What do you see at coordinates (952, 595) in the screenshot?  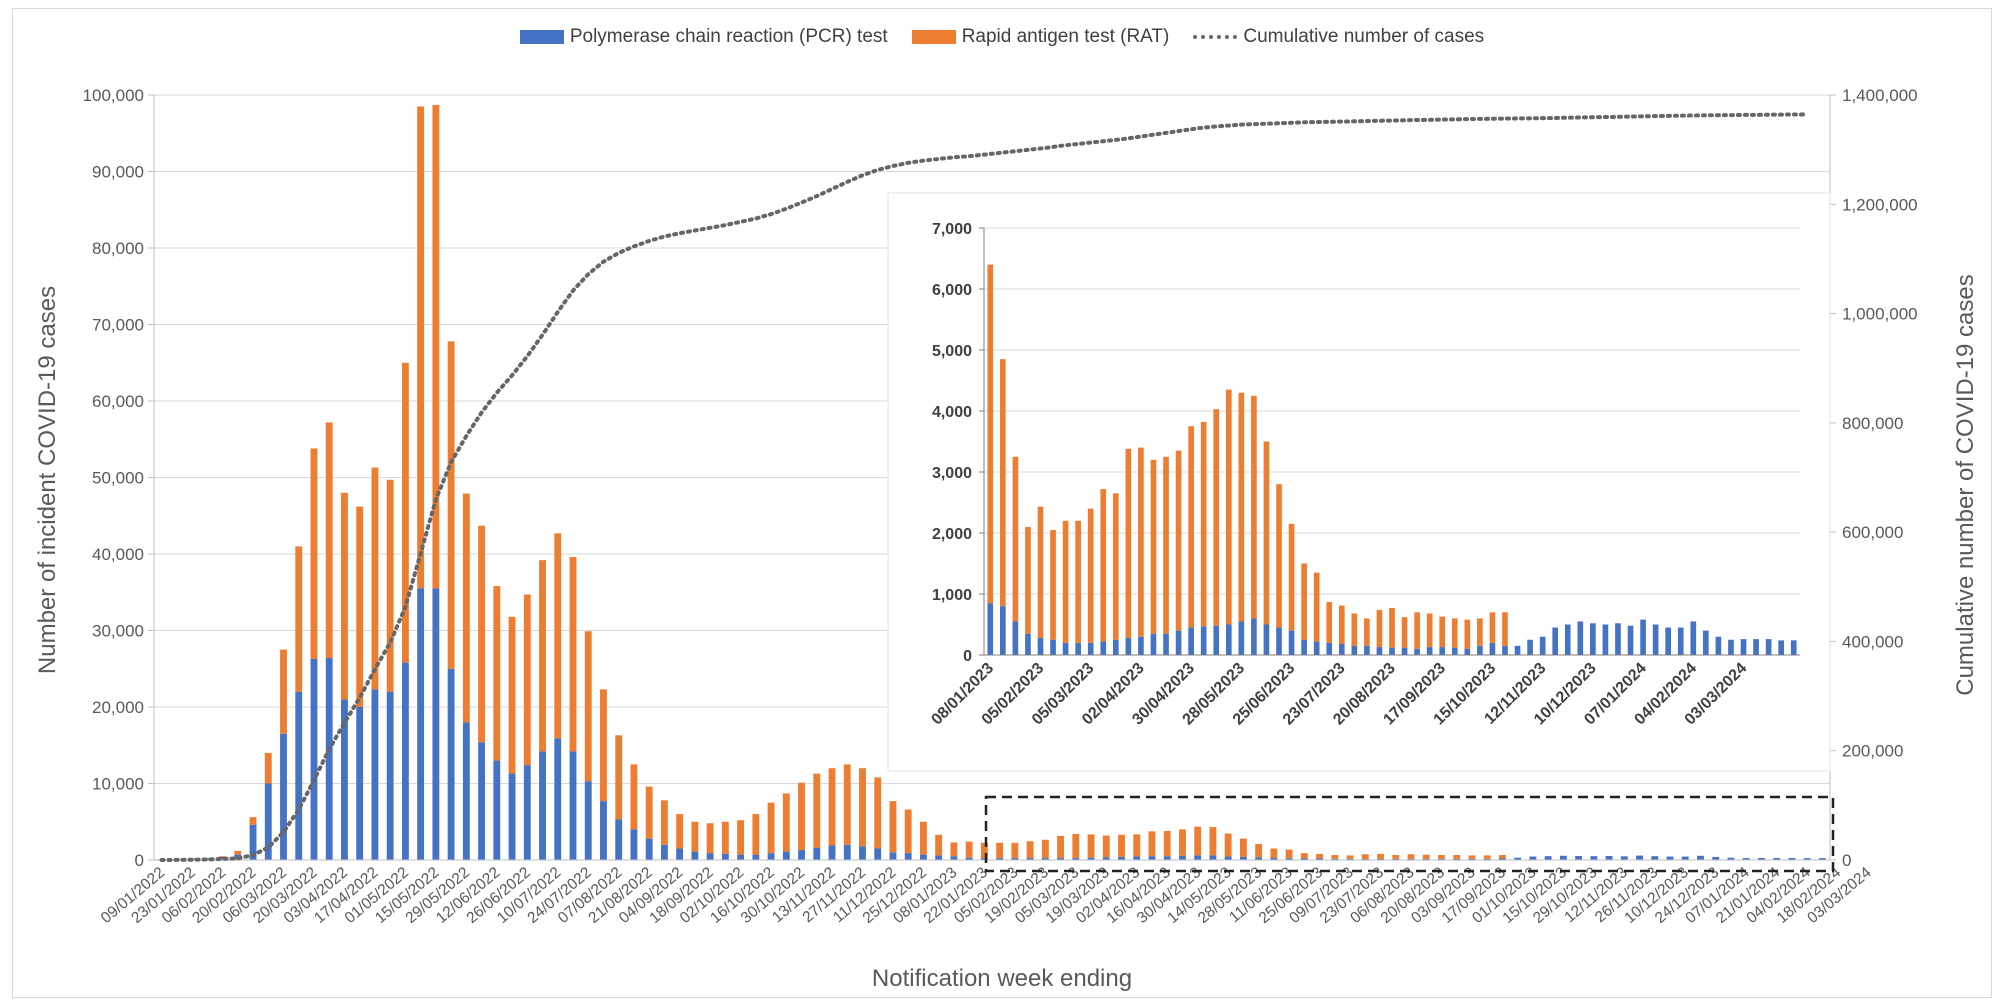 I see `inset-y-tick-label: 1,000` at bounding box center [952, 595].